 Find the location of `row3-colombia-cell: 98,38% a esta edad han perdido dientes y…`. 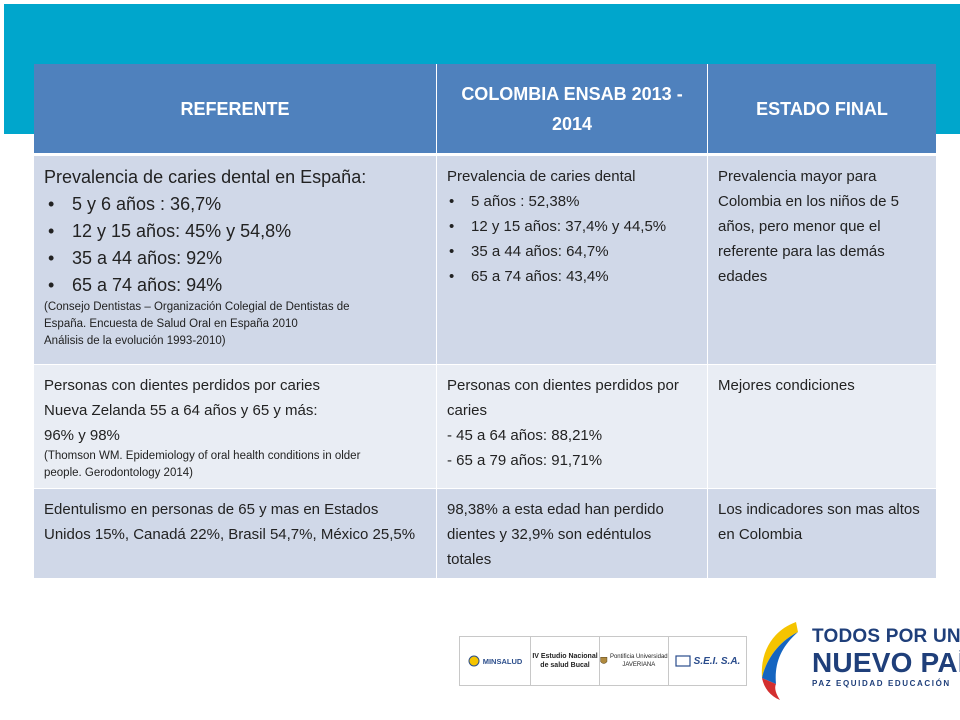

row3-colombia-cell: 98,38% a esta edad han perdido dientes y… is located at coordinates (572, 534).